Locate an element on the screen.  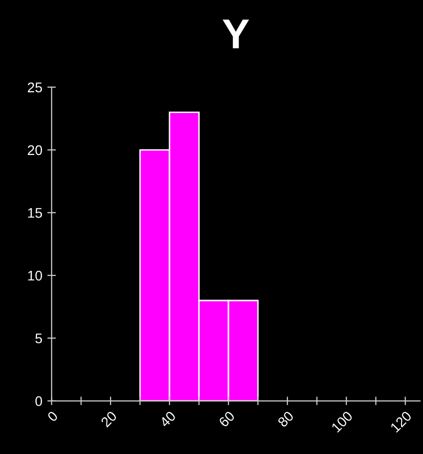
x-tick-label: 20 is located at coordinates (109, 419).